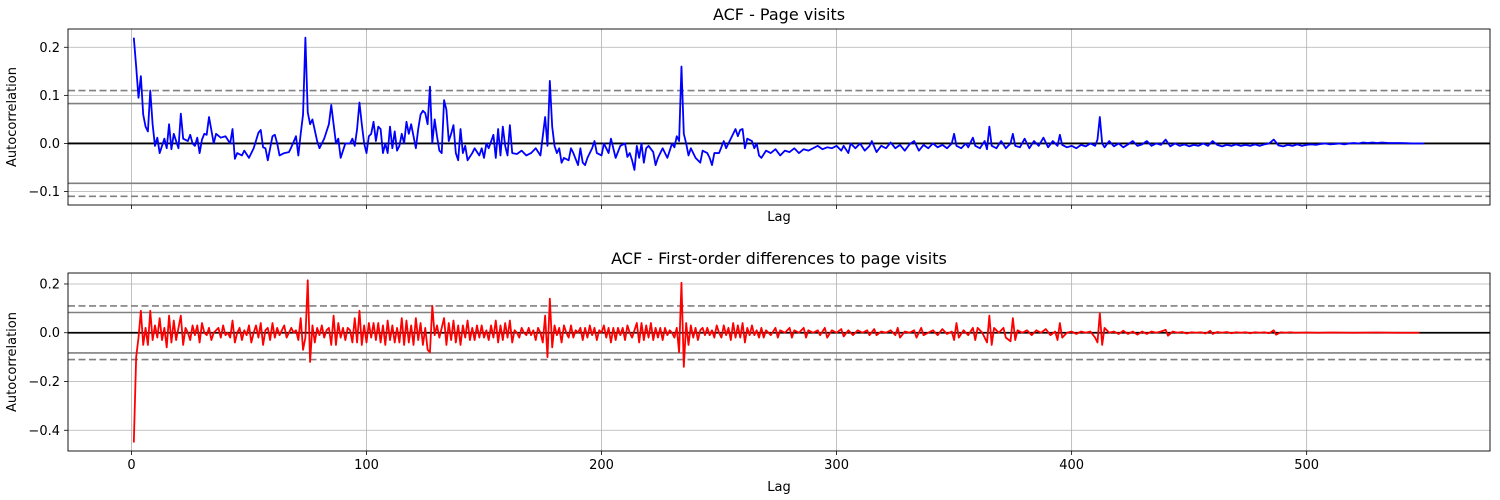 This screenshot has width=1500, height=500. What do you see at coordinates (836, 465) in the screenshot?
I see `x-tick-label: 300` at bounding box center [836, 465].